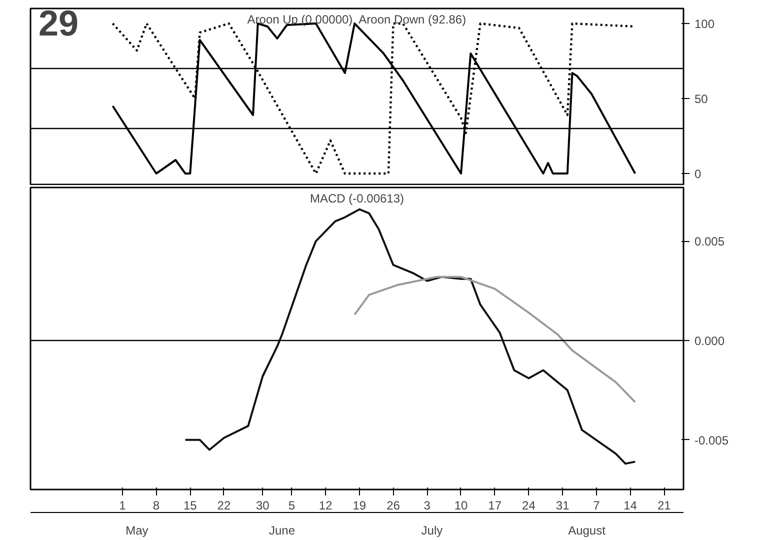  What do you see at coordinates (58, 23) in the screenshot?
I see `annotation: 29` at bounding box center [58, 23].